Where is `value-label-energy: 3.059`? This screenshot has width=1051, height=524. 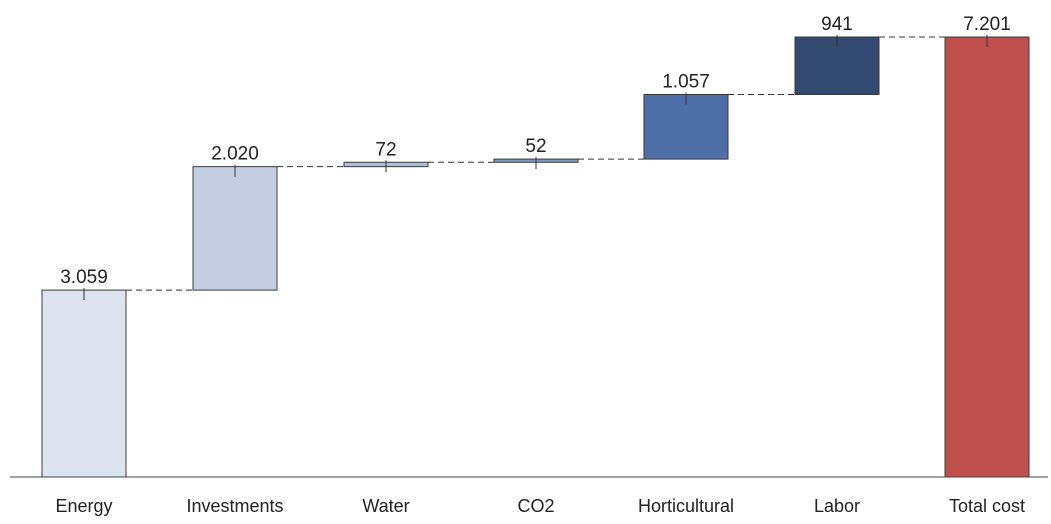 value-label-energy: 3.059 is located at coordinates (84, 277).